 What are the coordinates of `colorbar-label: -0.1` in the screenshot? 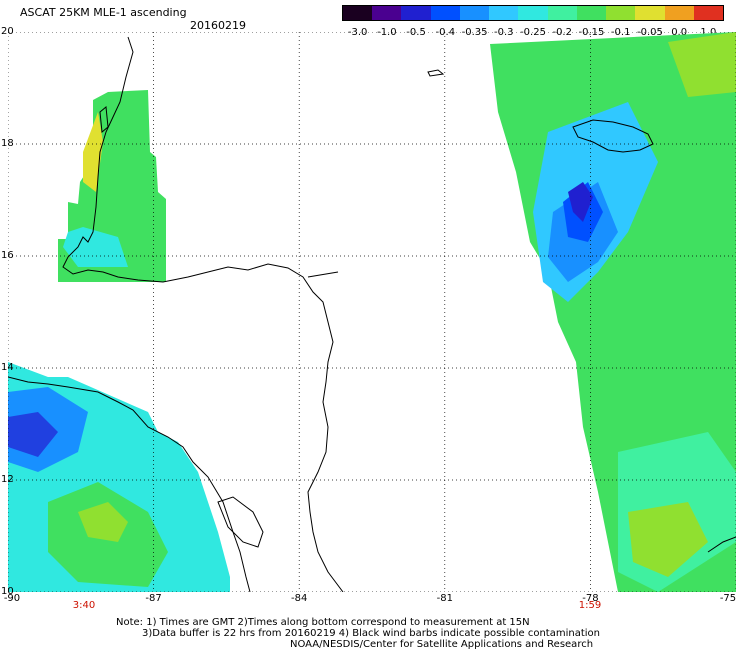 It's located at (620, 32).